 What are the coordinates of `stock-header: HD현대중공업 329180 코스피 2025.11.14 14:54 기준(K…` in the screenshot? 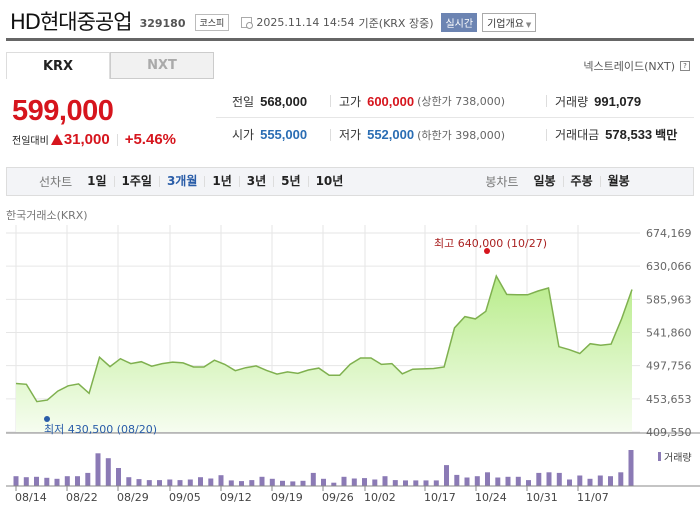 It's located at (350, 21).